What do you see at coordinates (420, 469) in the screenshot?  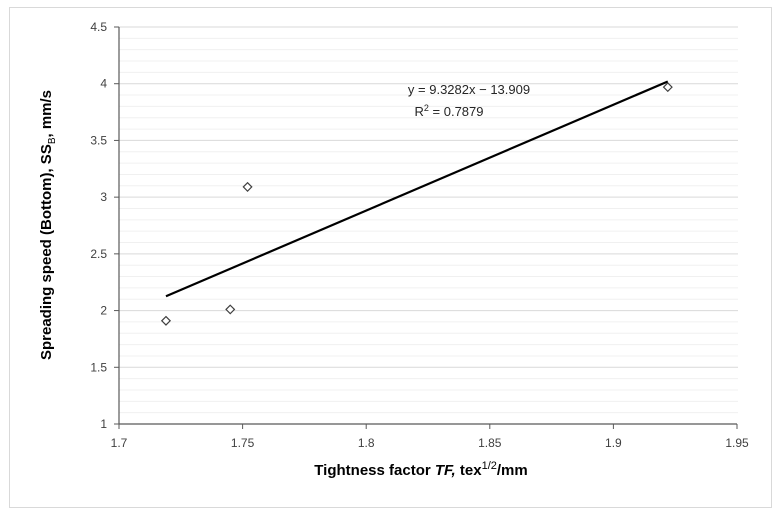 I see `x-axis-title: Tightness factor TF, tex1/2/mm` at bounding box center [420, 469].